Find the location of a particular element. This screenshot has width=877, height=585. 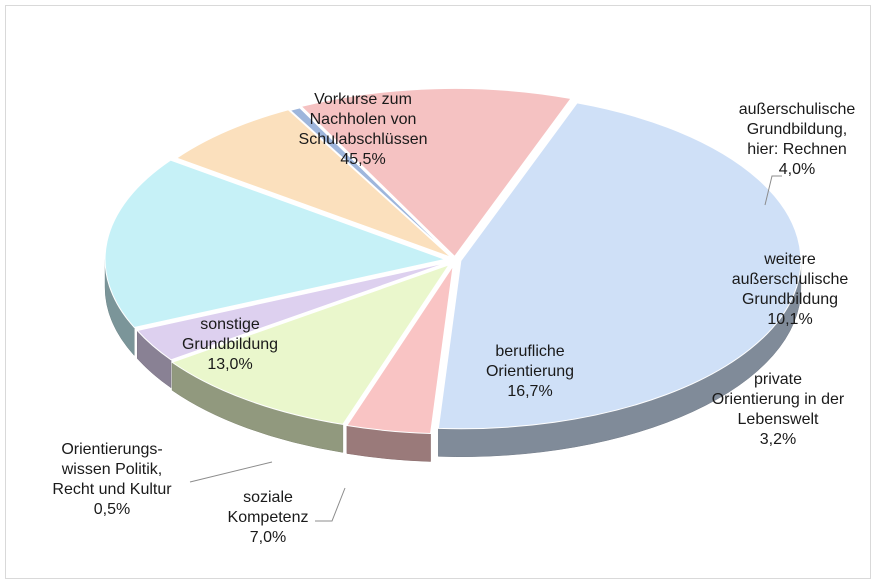

label-line: 7,0% is located at coordinates (268, 537).